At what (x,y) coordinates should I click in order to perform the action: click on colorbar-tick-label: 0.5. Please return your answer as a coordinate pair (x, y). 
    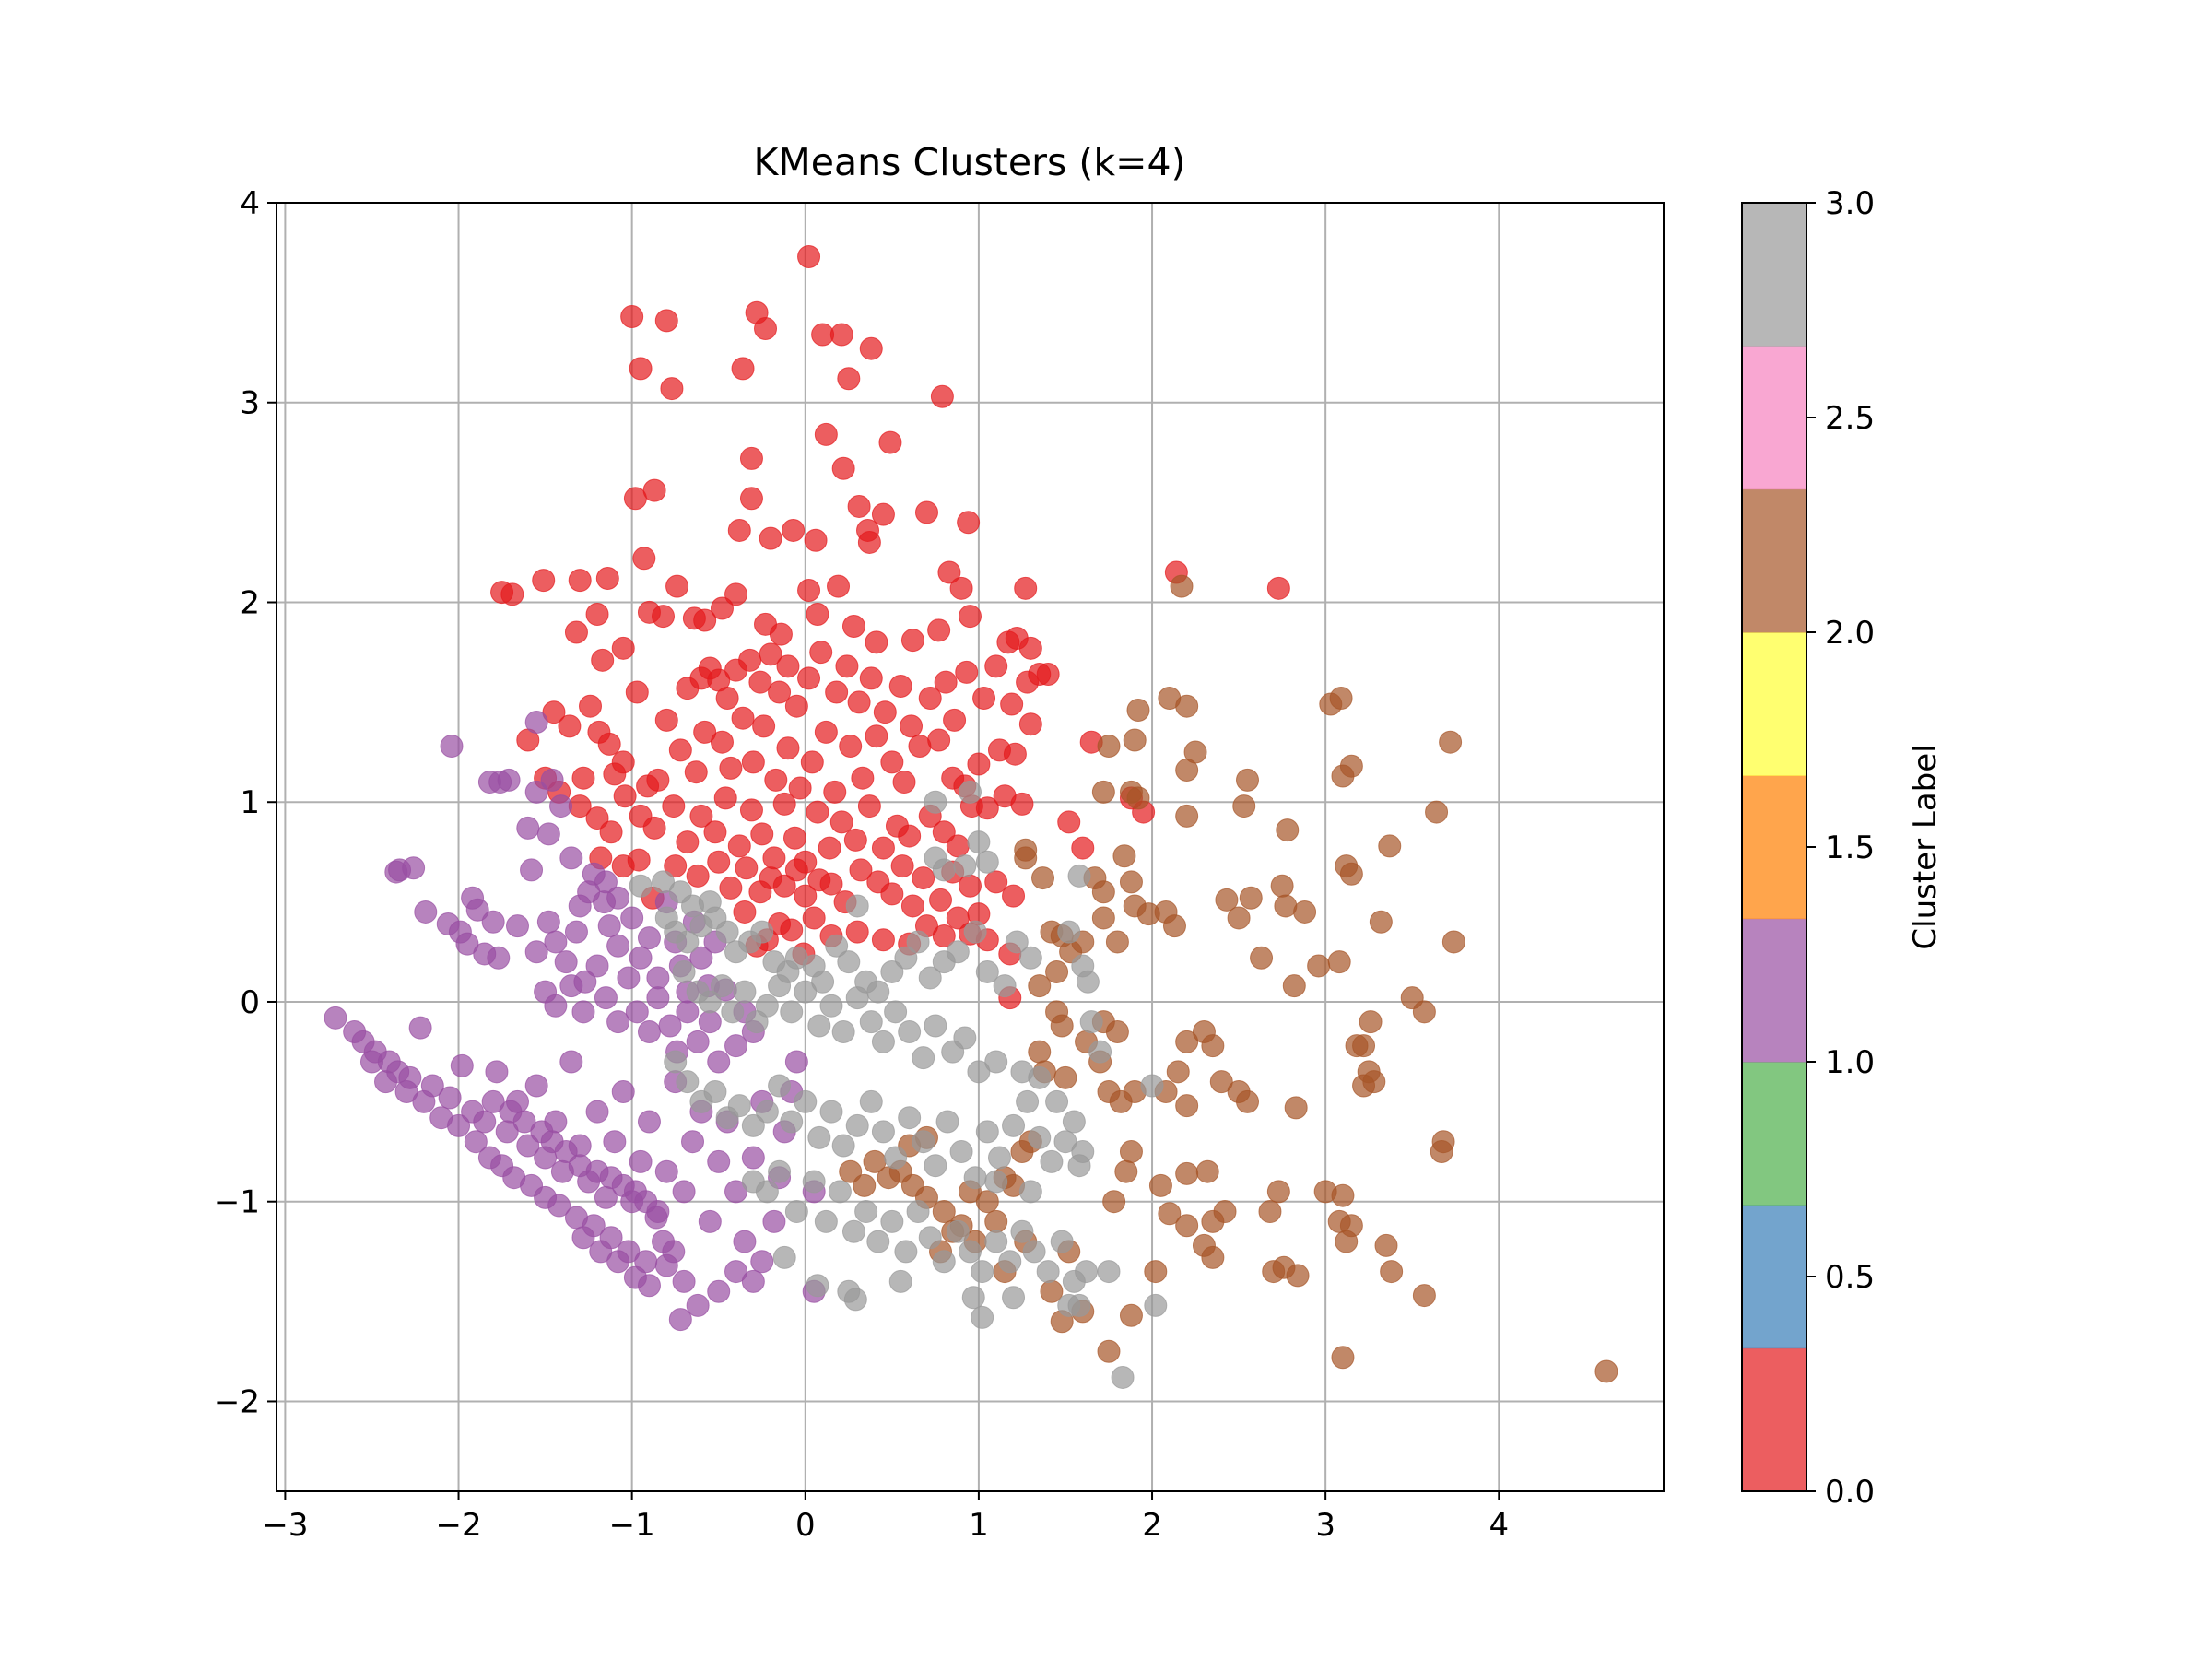
    Looking at the image, I should click on (1850, 1277).